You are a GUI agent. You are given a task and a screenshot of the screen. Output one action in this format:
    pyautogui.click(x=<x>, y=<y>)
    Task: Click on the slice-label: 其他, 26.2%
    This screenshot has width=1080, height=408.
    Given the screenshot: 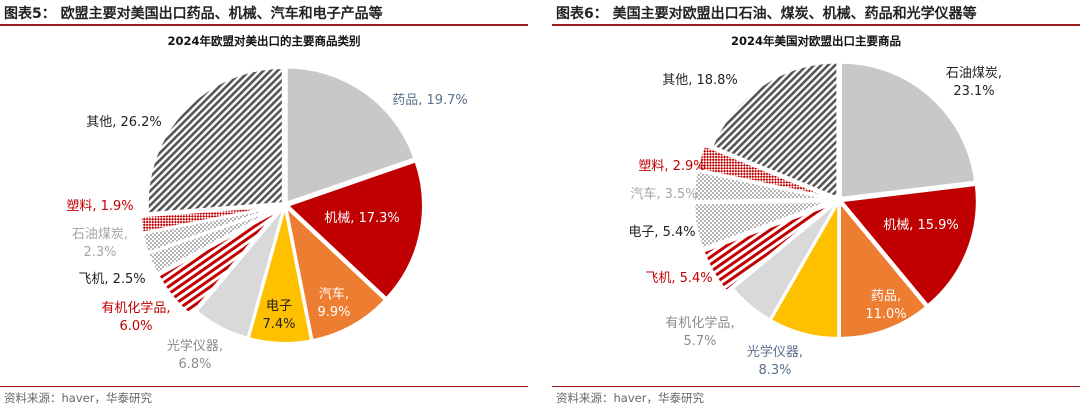 What is the action you would take?
    pyautogui.click(x=124, y=122)
    